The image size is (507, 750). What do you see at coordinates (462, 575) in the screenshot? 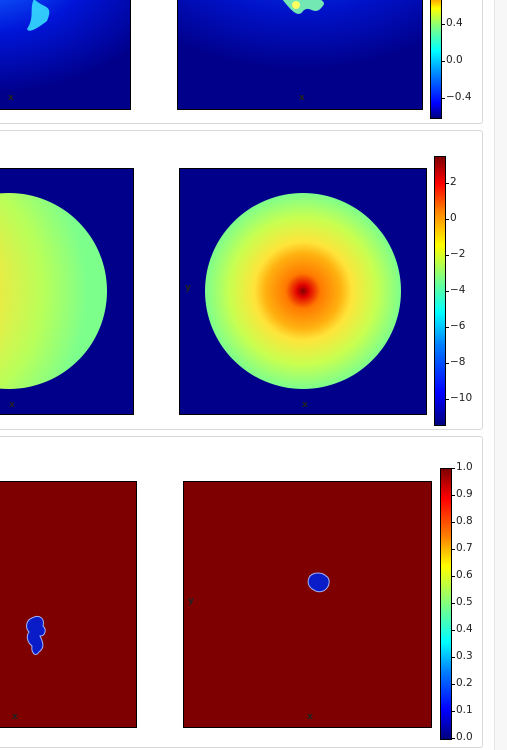
I see `colorbar-tick: 0.6` at bounding box center [462, 575].